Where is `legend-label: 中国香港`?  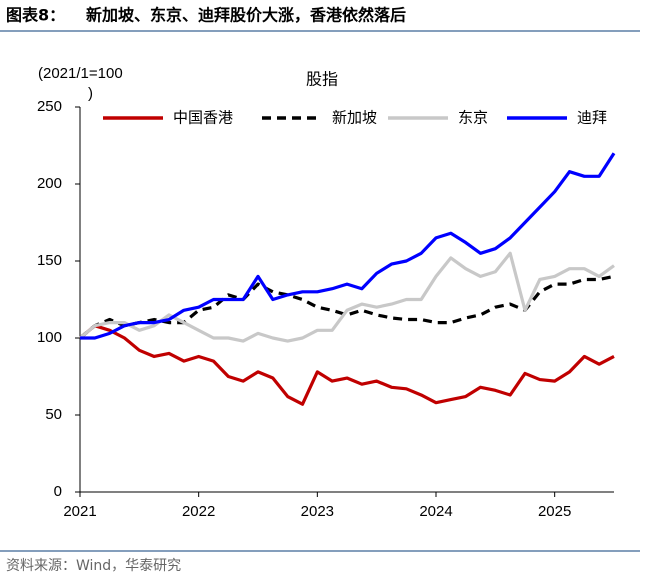
legend-label: 中国香港 is located at coordinates (203, 118).